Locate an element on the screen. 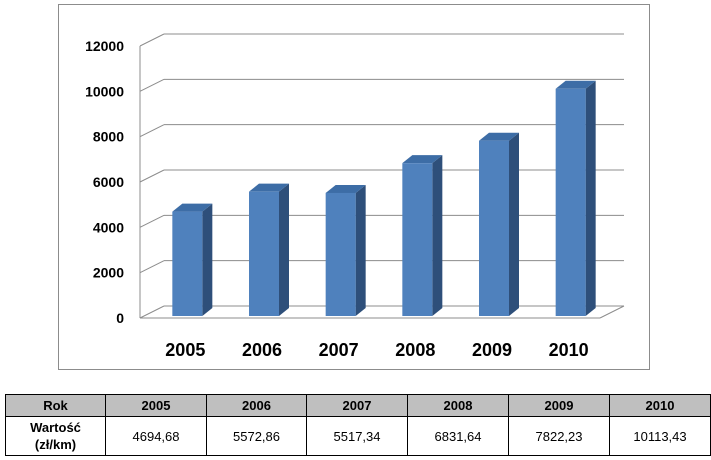 This screenshot has height=460, width=711. x-tick-label: 2009 is located at coordinates (492, 350).